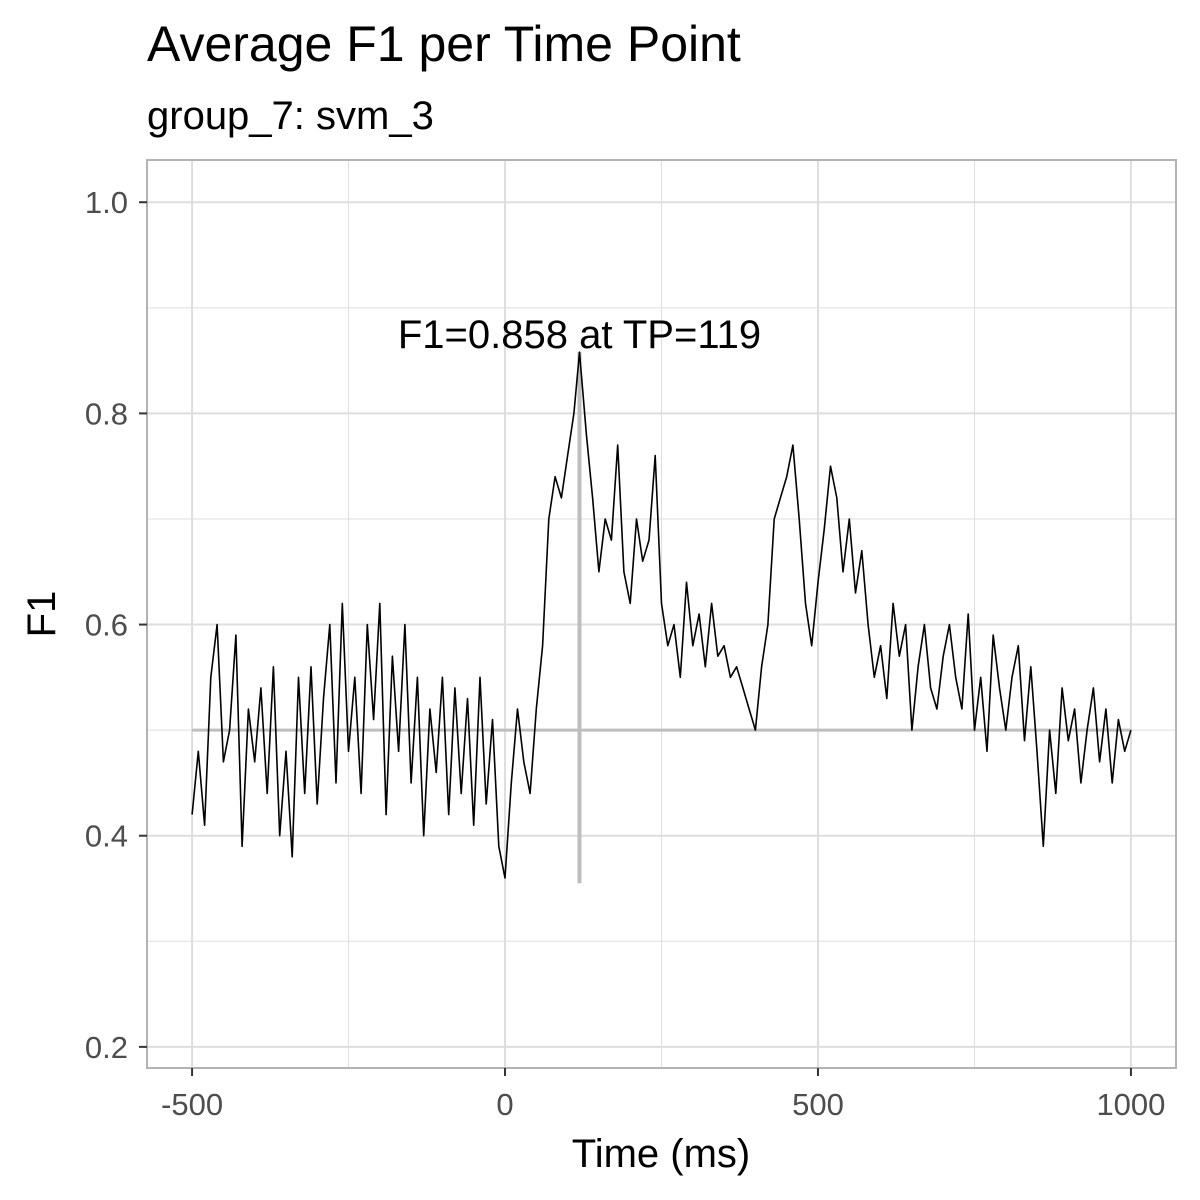 This screenshot has width=1200, height=1200. I want to click on x-tick-label: 0, so click(504, 1104).